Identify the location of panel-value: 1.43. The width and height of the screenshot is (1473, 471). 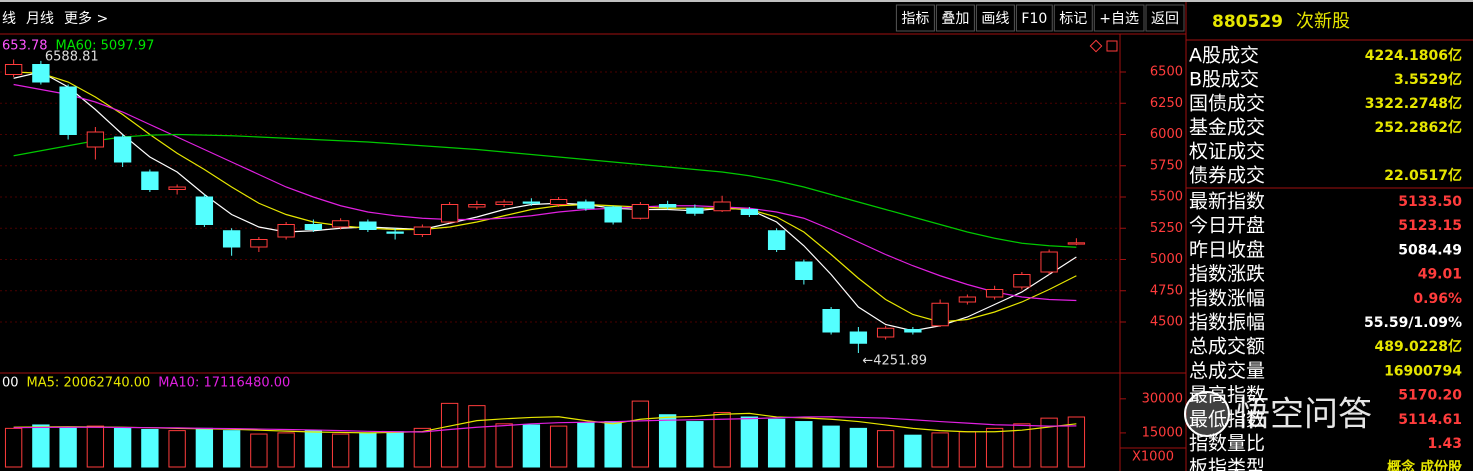
(1444, 444).